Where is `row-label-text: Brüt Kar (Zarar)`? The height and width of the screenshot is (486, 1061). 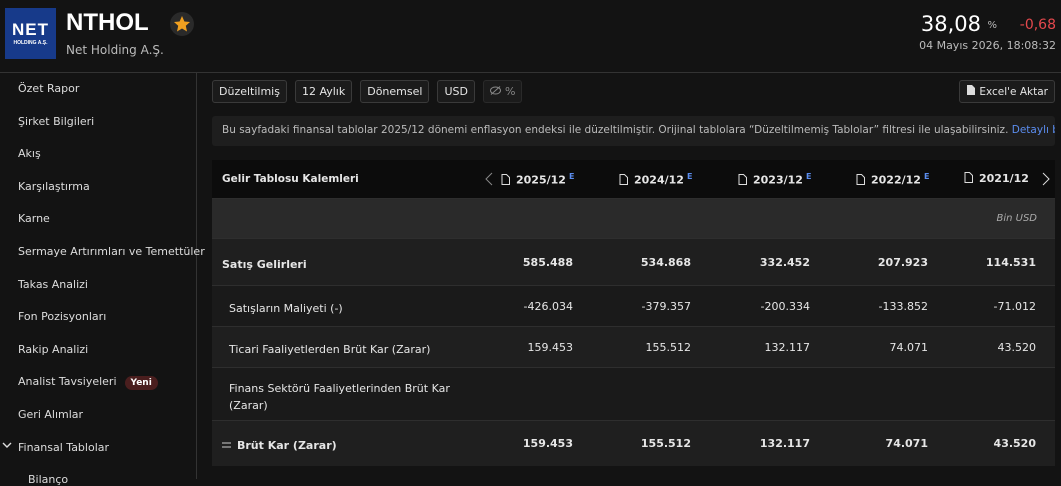 row-label-text: Brüt Kar (Zarar) is located at coordinates (287, 445).